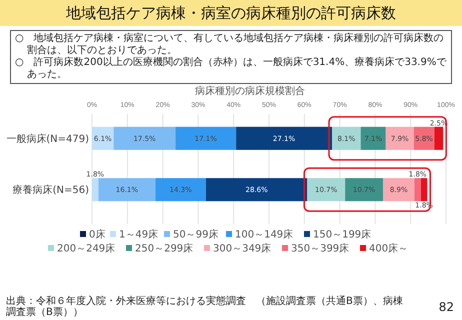 This screenshot has width=462, height=320. I want to click on text: ○ 地域包括ケア病棟・病室について、有している地域包括ケア病棟・病床種別の許可病床数の割合は、以下のとおりであった。, so click(230, 44).